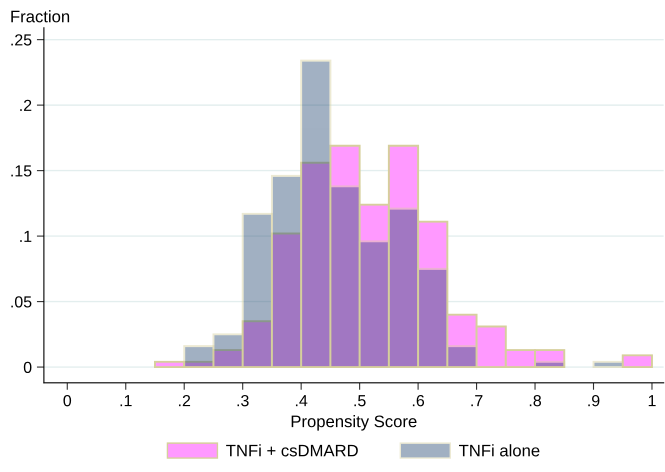 This screenshot has height=472, width=665. Describe the element at coordinates (499, 450) in the screenshot. I see `legend-label: TNFi alone` at that location.